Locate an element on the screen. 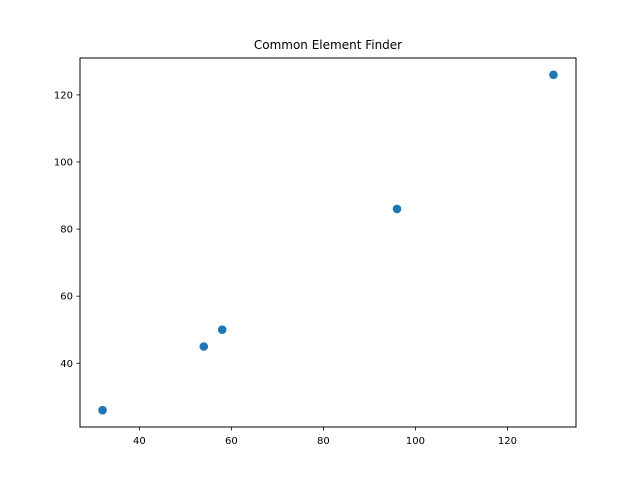 Image resolution: width=640 pixels, height=480 pixels. x-tick-label: 100 is located at coordinates (415, 441).